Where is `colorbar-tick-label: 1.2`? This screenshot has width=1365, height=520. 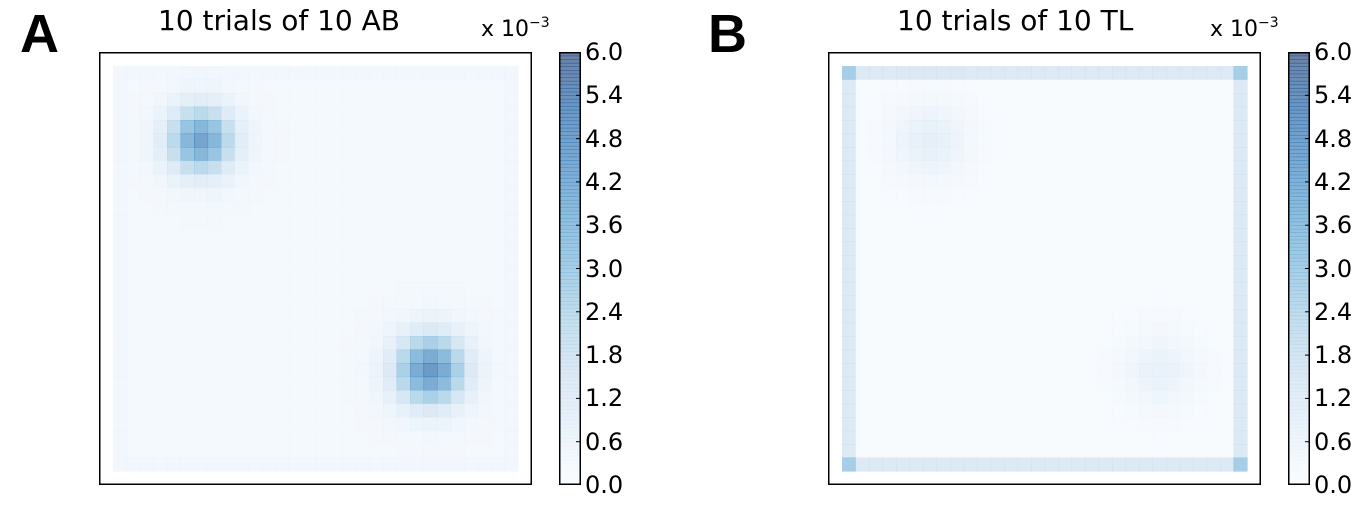
colorbar-tick-label: 1.2 is located at coordinates (604, 398).